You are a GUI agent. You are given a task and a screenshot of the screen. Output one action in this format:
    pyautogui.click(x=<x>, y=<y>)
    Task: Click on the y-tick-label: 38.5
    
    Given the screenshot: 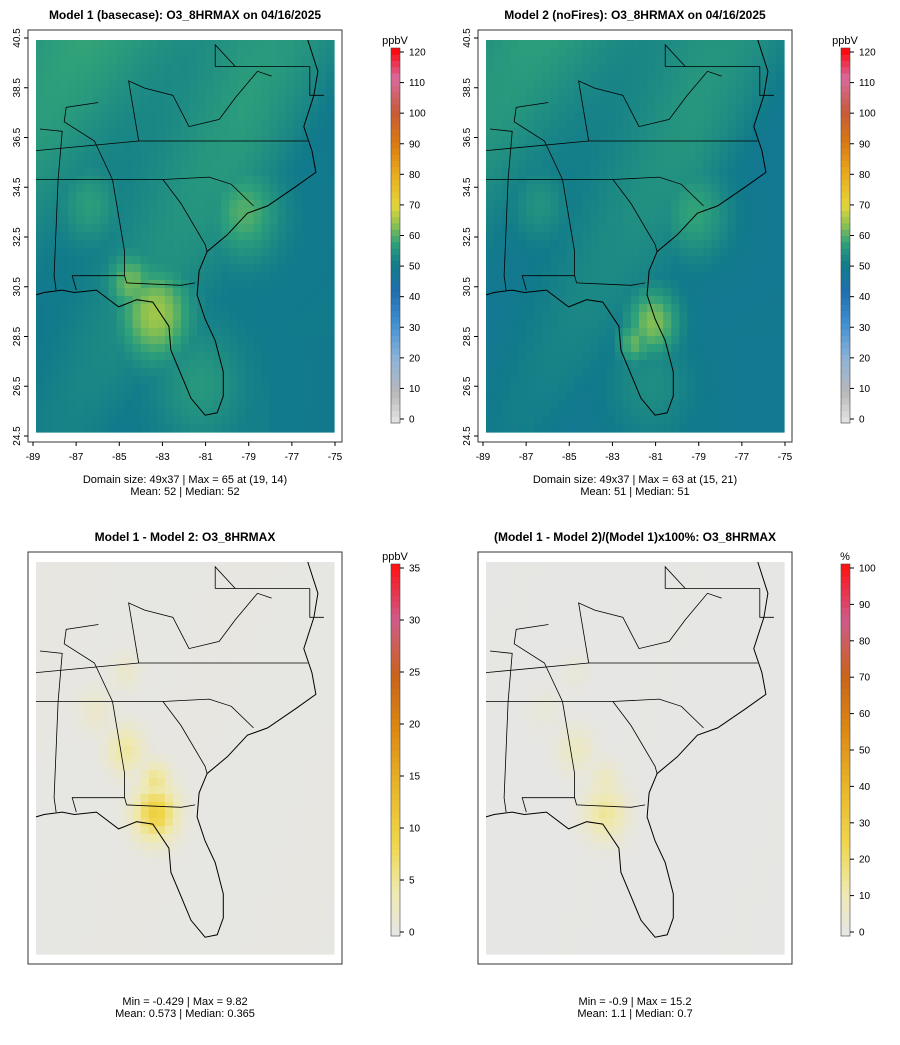 What is the action you would take?
    pyautogui.click(x=467, y=88)
    